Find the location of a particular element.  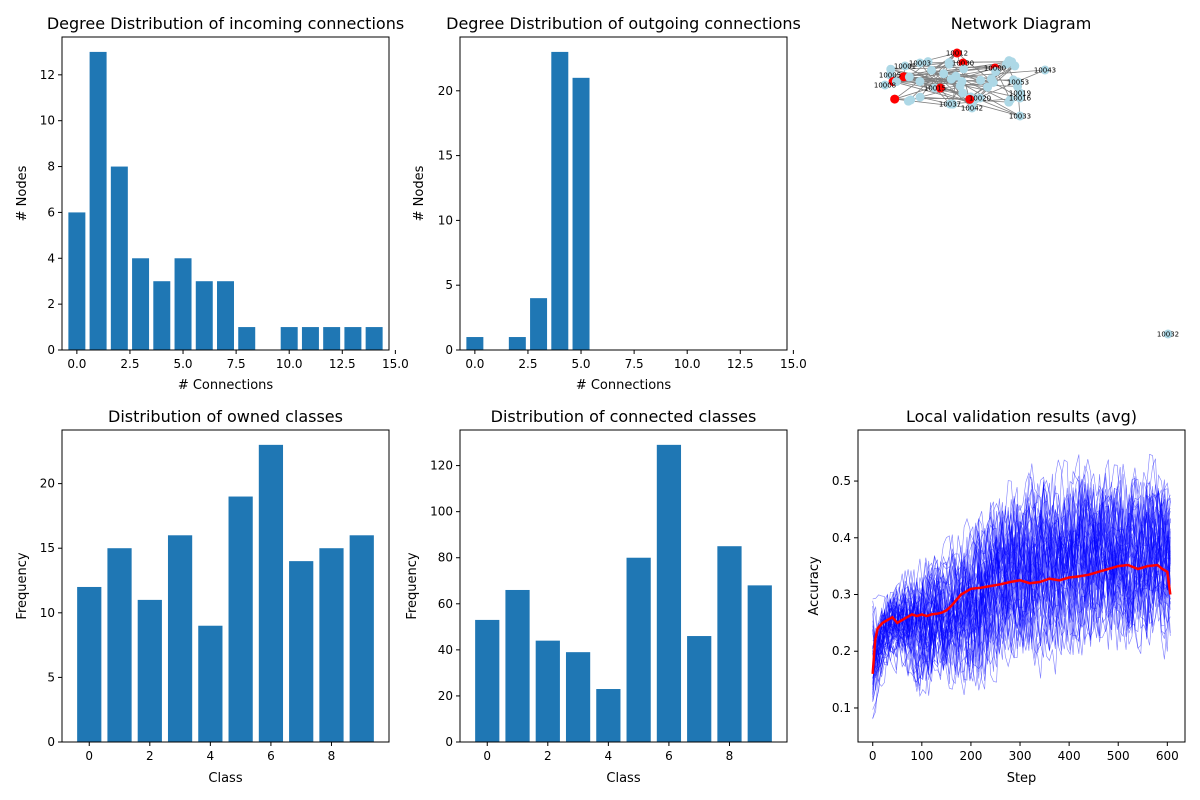

x-axis-label: Step is located at coordinates (1022, 778).